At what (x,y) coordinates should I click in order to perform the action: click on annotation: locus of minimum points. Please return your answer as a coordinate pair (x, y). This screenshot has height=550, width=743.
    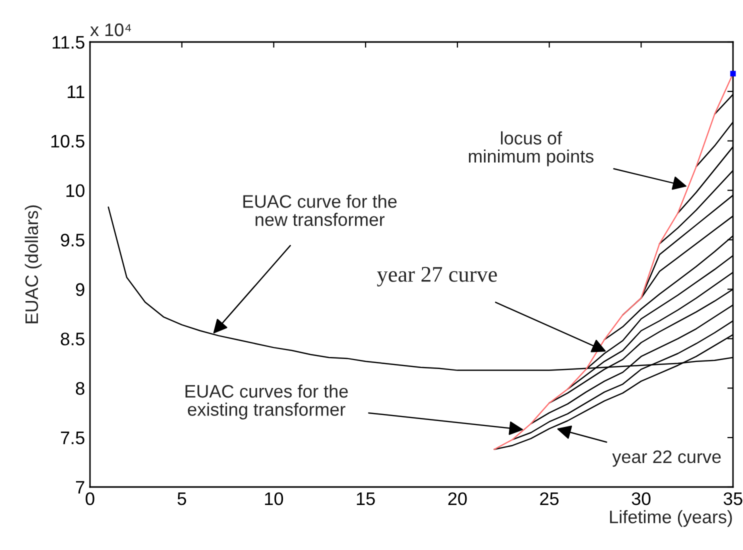
    Looking at the image, I should click on (531, 148).